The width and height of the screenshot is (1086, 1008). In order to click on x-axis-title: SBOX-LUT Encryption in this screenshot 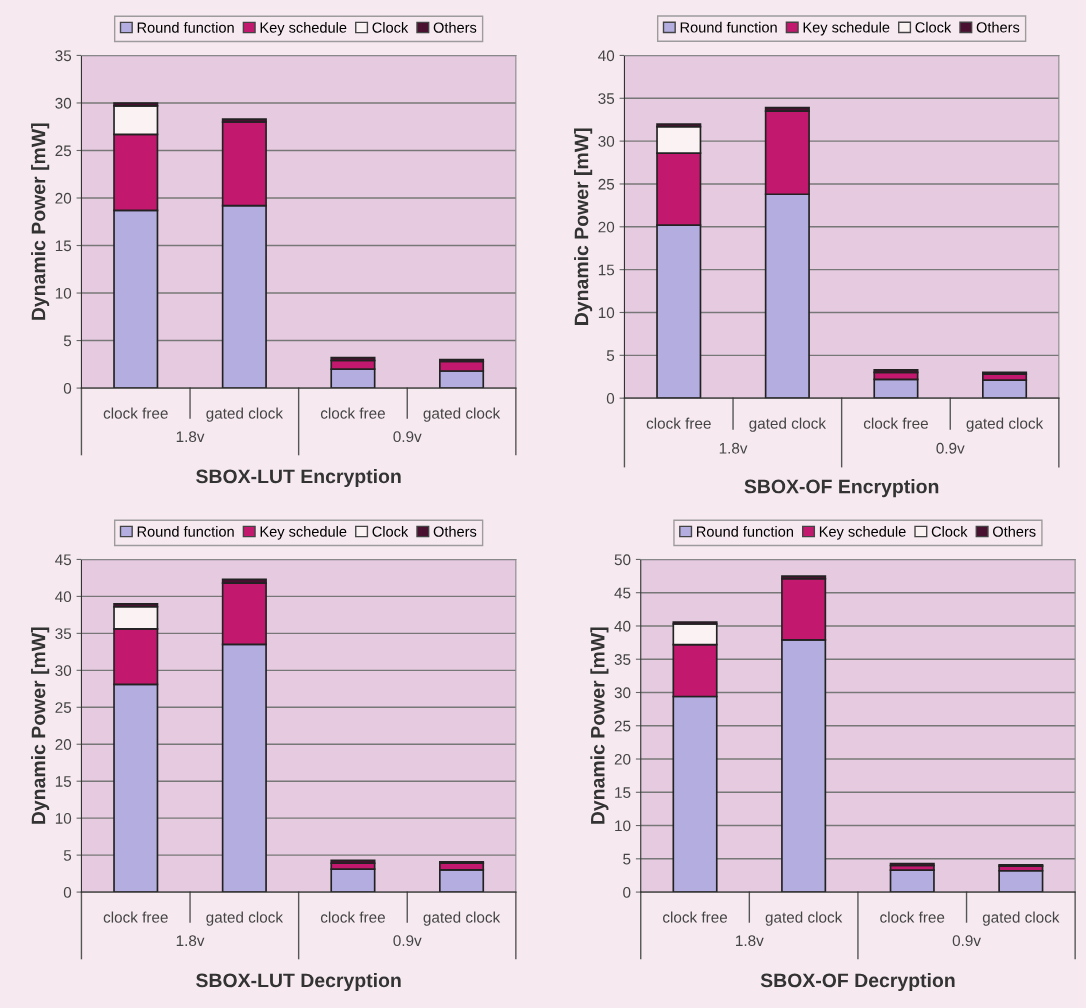, I will do `click(298, 478)`.